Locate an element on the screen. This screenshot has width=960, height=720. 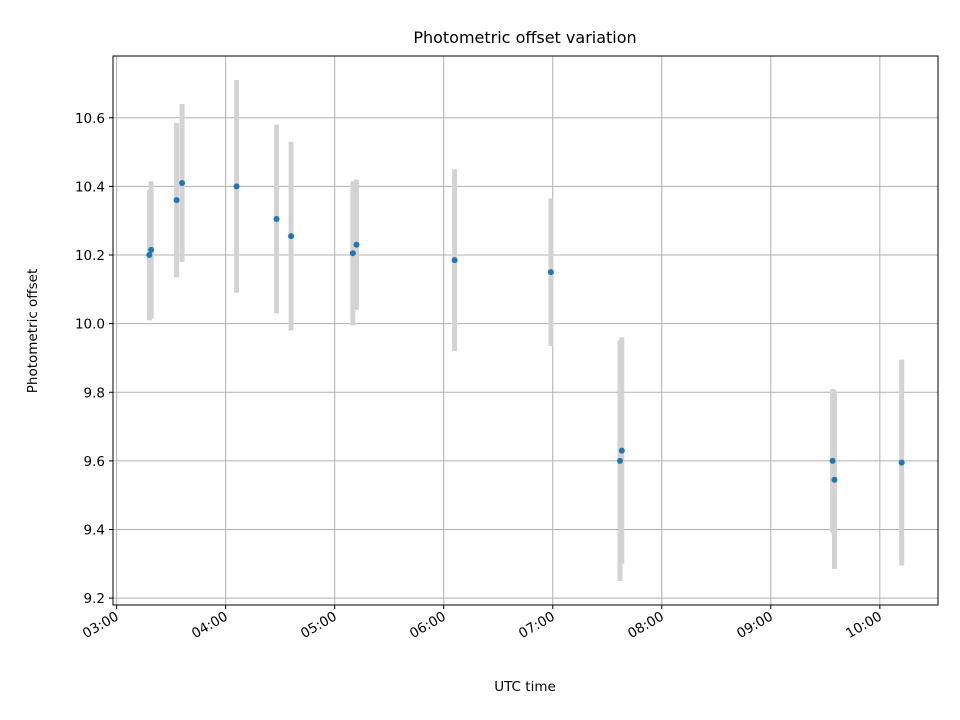
x-axis-label: UTC time is located at coordinates (525, 687).